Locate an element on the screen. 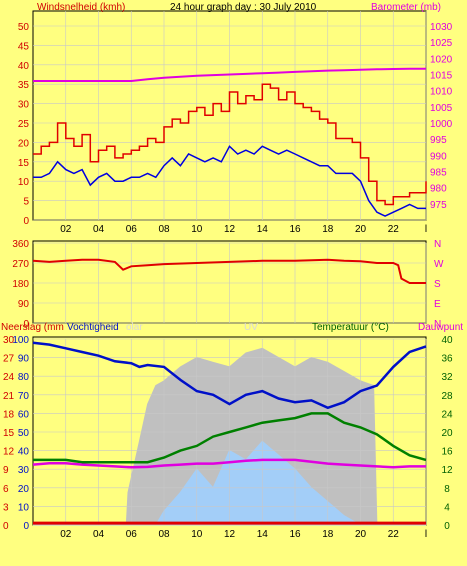  rain-tick-label: 30 is located at coordinates (9, 340).